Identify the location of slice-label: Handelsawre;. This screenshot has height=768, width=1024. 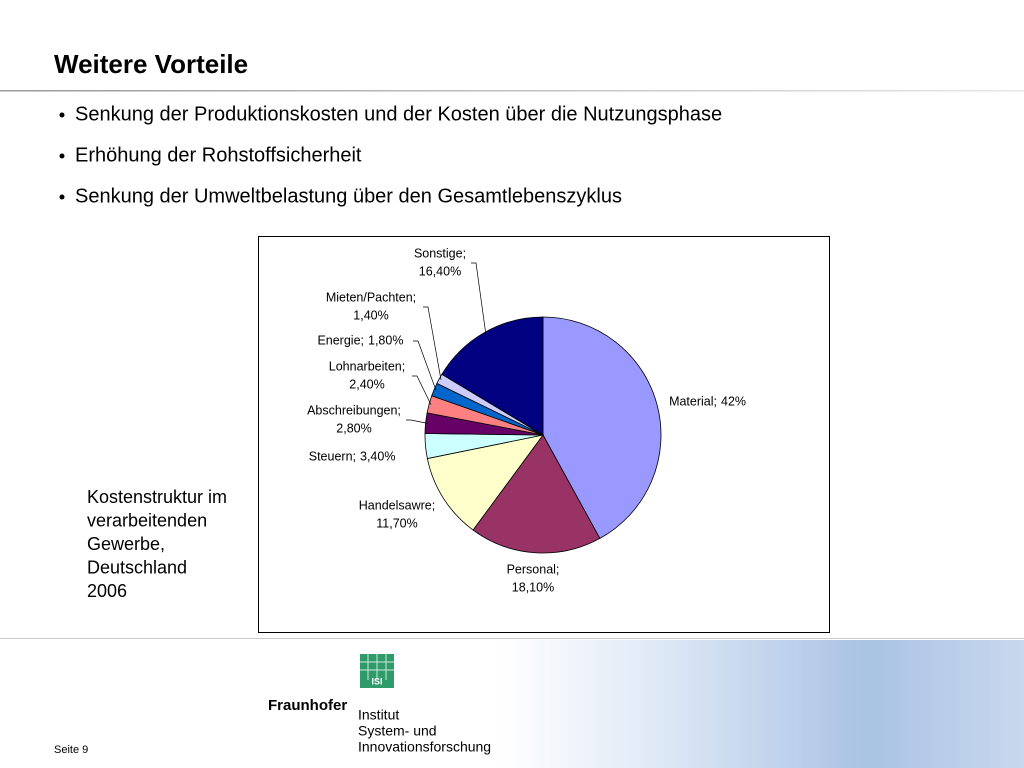
(397, 505).